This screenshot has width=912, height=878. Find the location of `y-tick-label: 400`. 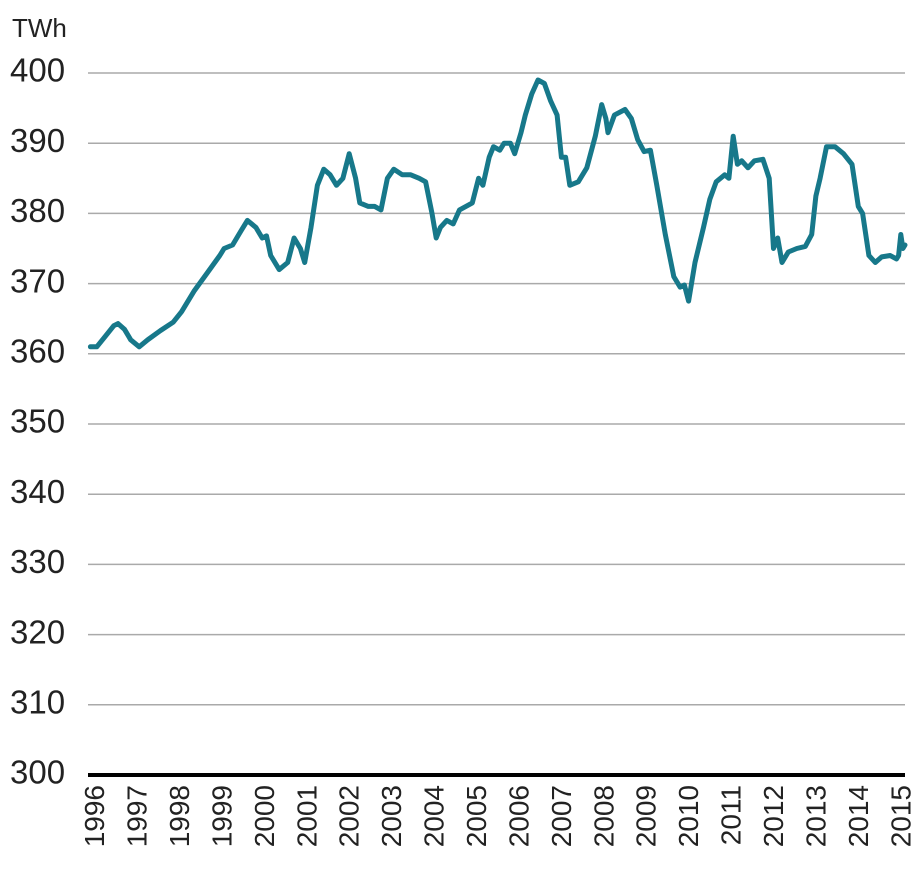

y-tick-label: 400 is located at coordinates (37, 70).